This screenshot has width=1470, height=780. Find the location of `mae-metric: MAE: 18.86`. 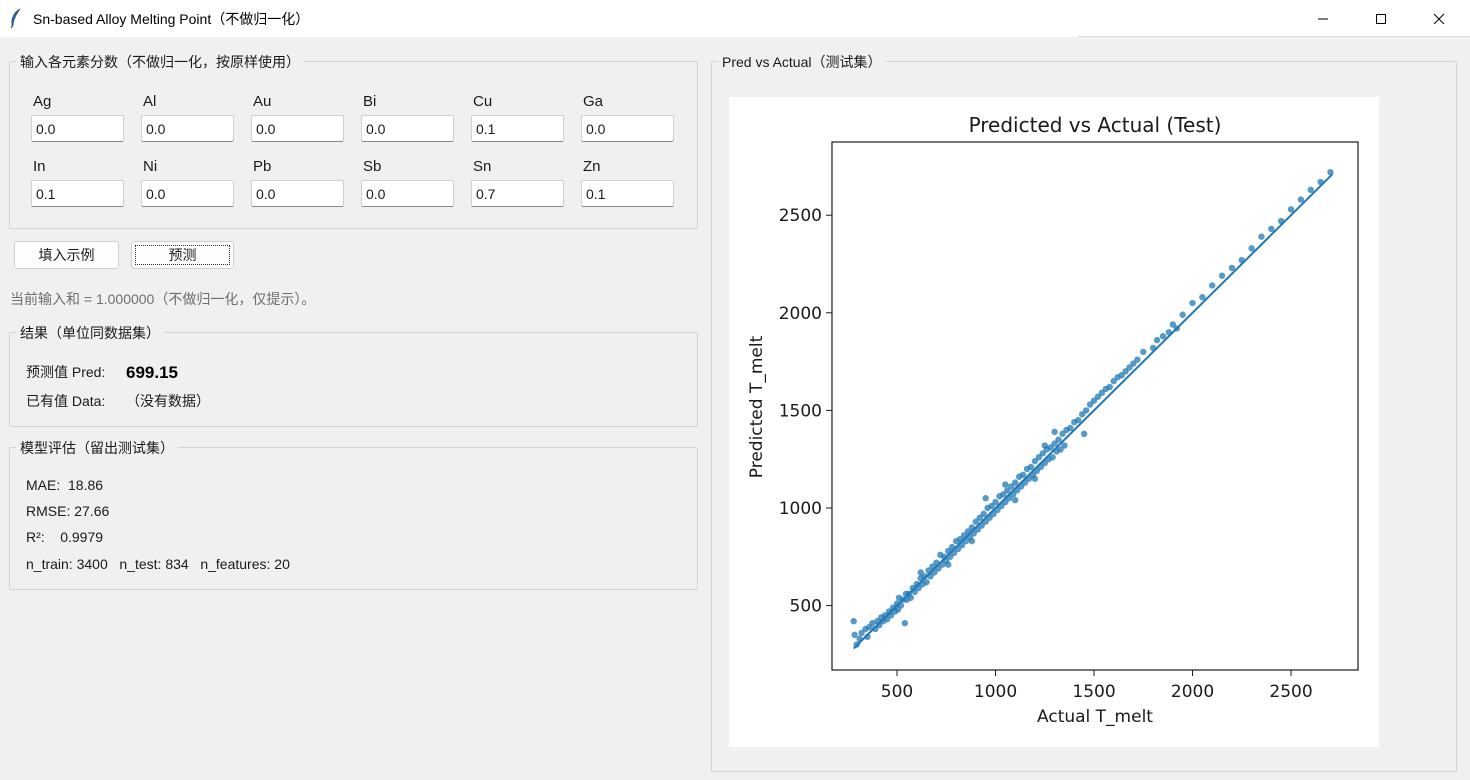

mae-metric: MAE: 18.86 is located at coordinates (65, 485).